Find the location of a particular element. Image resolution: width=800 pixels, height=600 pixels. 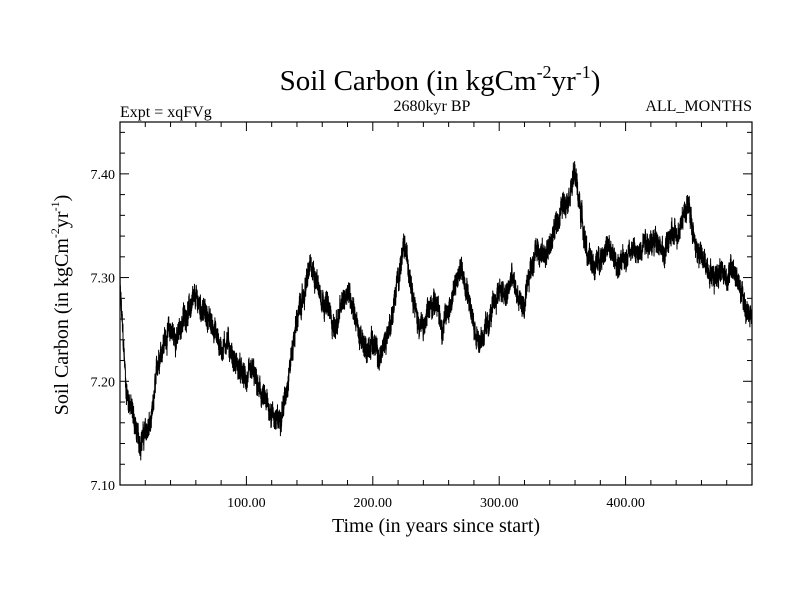

y-axis-label: Soil Carbon (in kgCm-2yr-1) is located at coordinates (60, 305).